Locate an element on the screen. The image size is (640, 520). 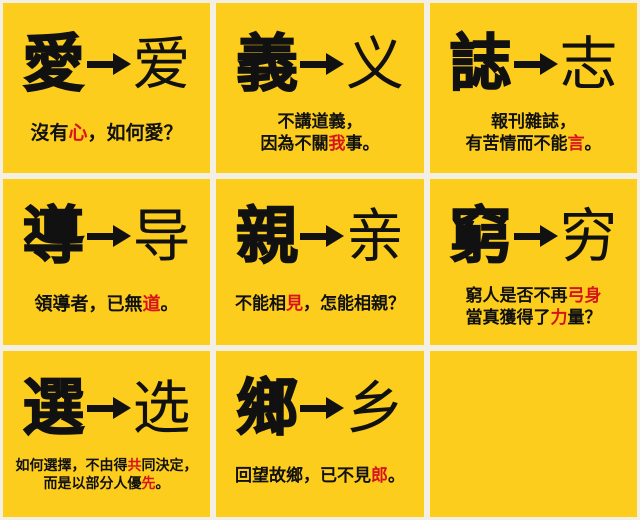
traditional-char: 窮 is located at coordinates (481, 235).